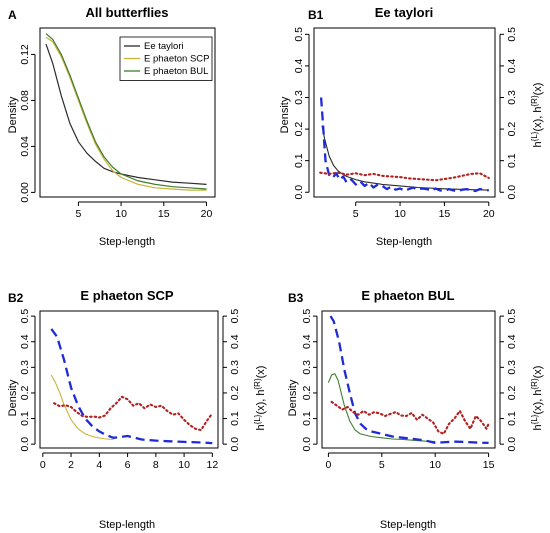 This screenshot has width=550, height=533. What do you see at coordinates (126, 12) in the screenshot?
I see `panel-title: All butterflies` at bounding box center [126, 12].